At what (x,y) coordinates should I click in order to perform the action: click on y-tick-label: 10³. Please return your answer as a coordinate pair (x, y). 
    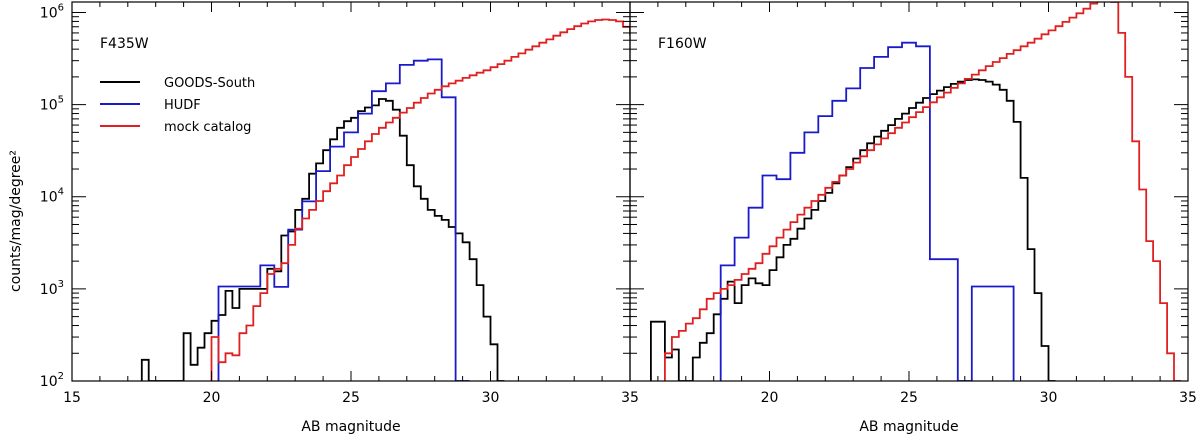
    Looking at the image, I should click on (52, 288).